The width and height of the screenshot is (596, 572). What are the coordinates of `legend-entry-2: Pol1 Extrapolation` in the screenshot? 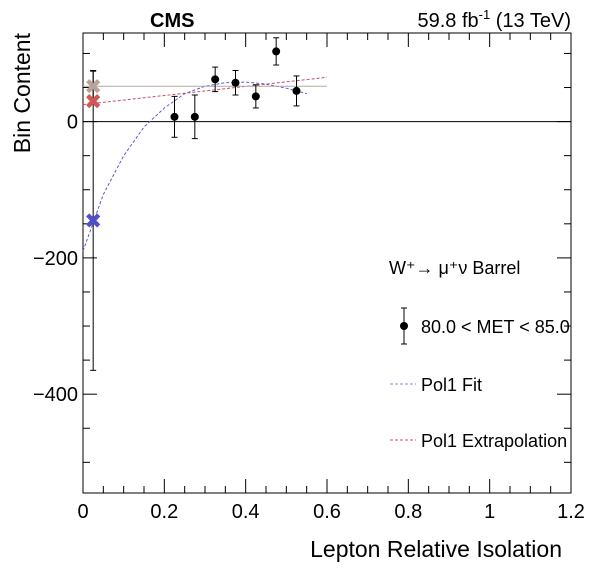 It's located at (478, 441).